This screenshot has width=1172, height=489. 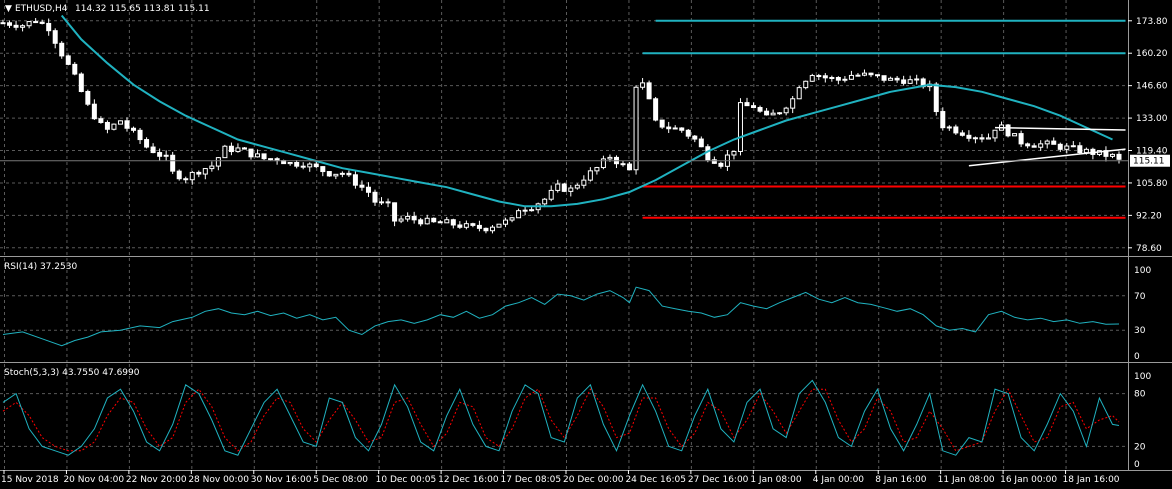 What do you see at coordinates (1142, 377) in the screenshot?
I see `stoch-tick-label: 100` at bounding box center [1142, 377].